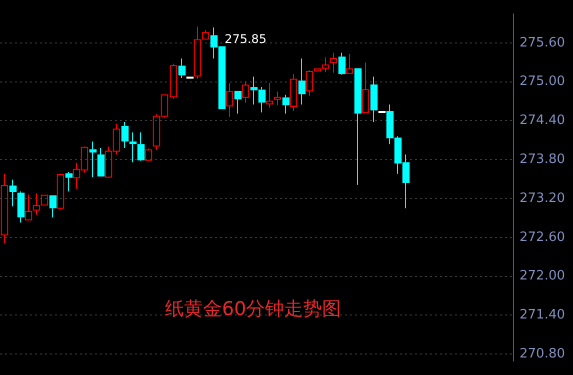 The image size is (573, 375). Describe the element at coordinates (543, 120) in the screenshot. I see `y-tick-label: 274.40` at that location.